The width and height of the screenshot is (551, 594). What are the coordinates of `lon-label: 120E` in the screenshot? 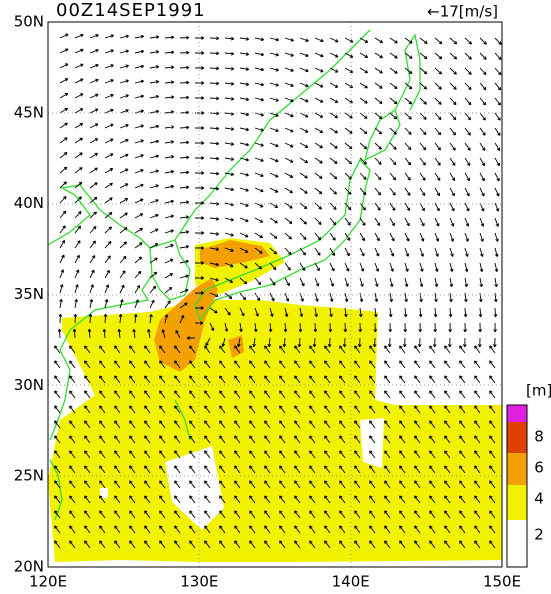 It's located at (48, 582).